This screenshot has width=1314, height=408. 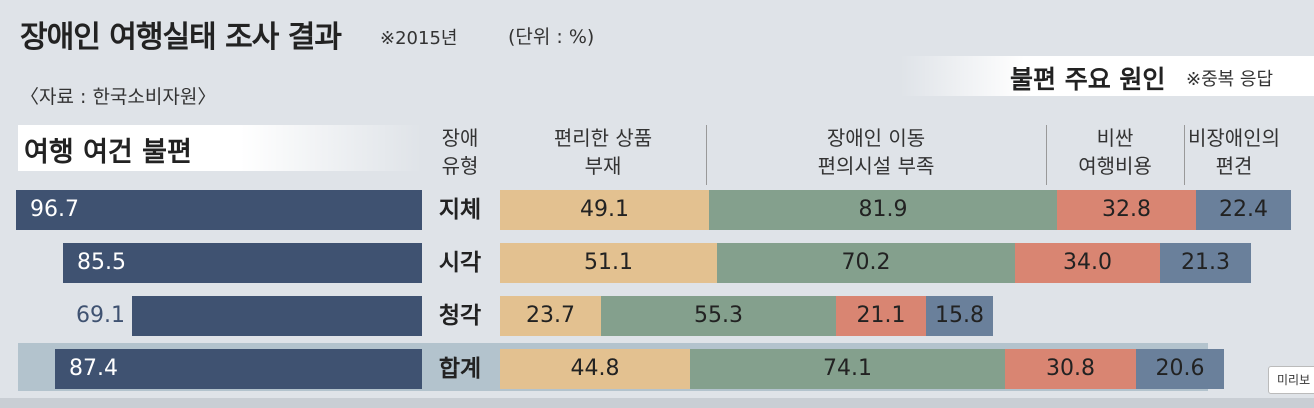 I want to click on left-panel-title: 여행 여건 불편, so click(x=108, y=152).